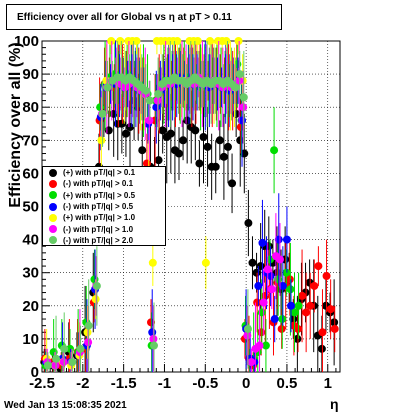 This screenshot has width=400, height=414. I want to click on x-tick-label: -1.5, so click(124, 383).